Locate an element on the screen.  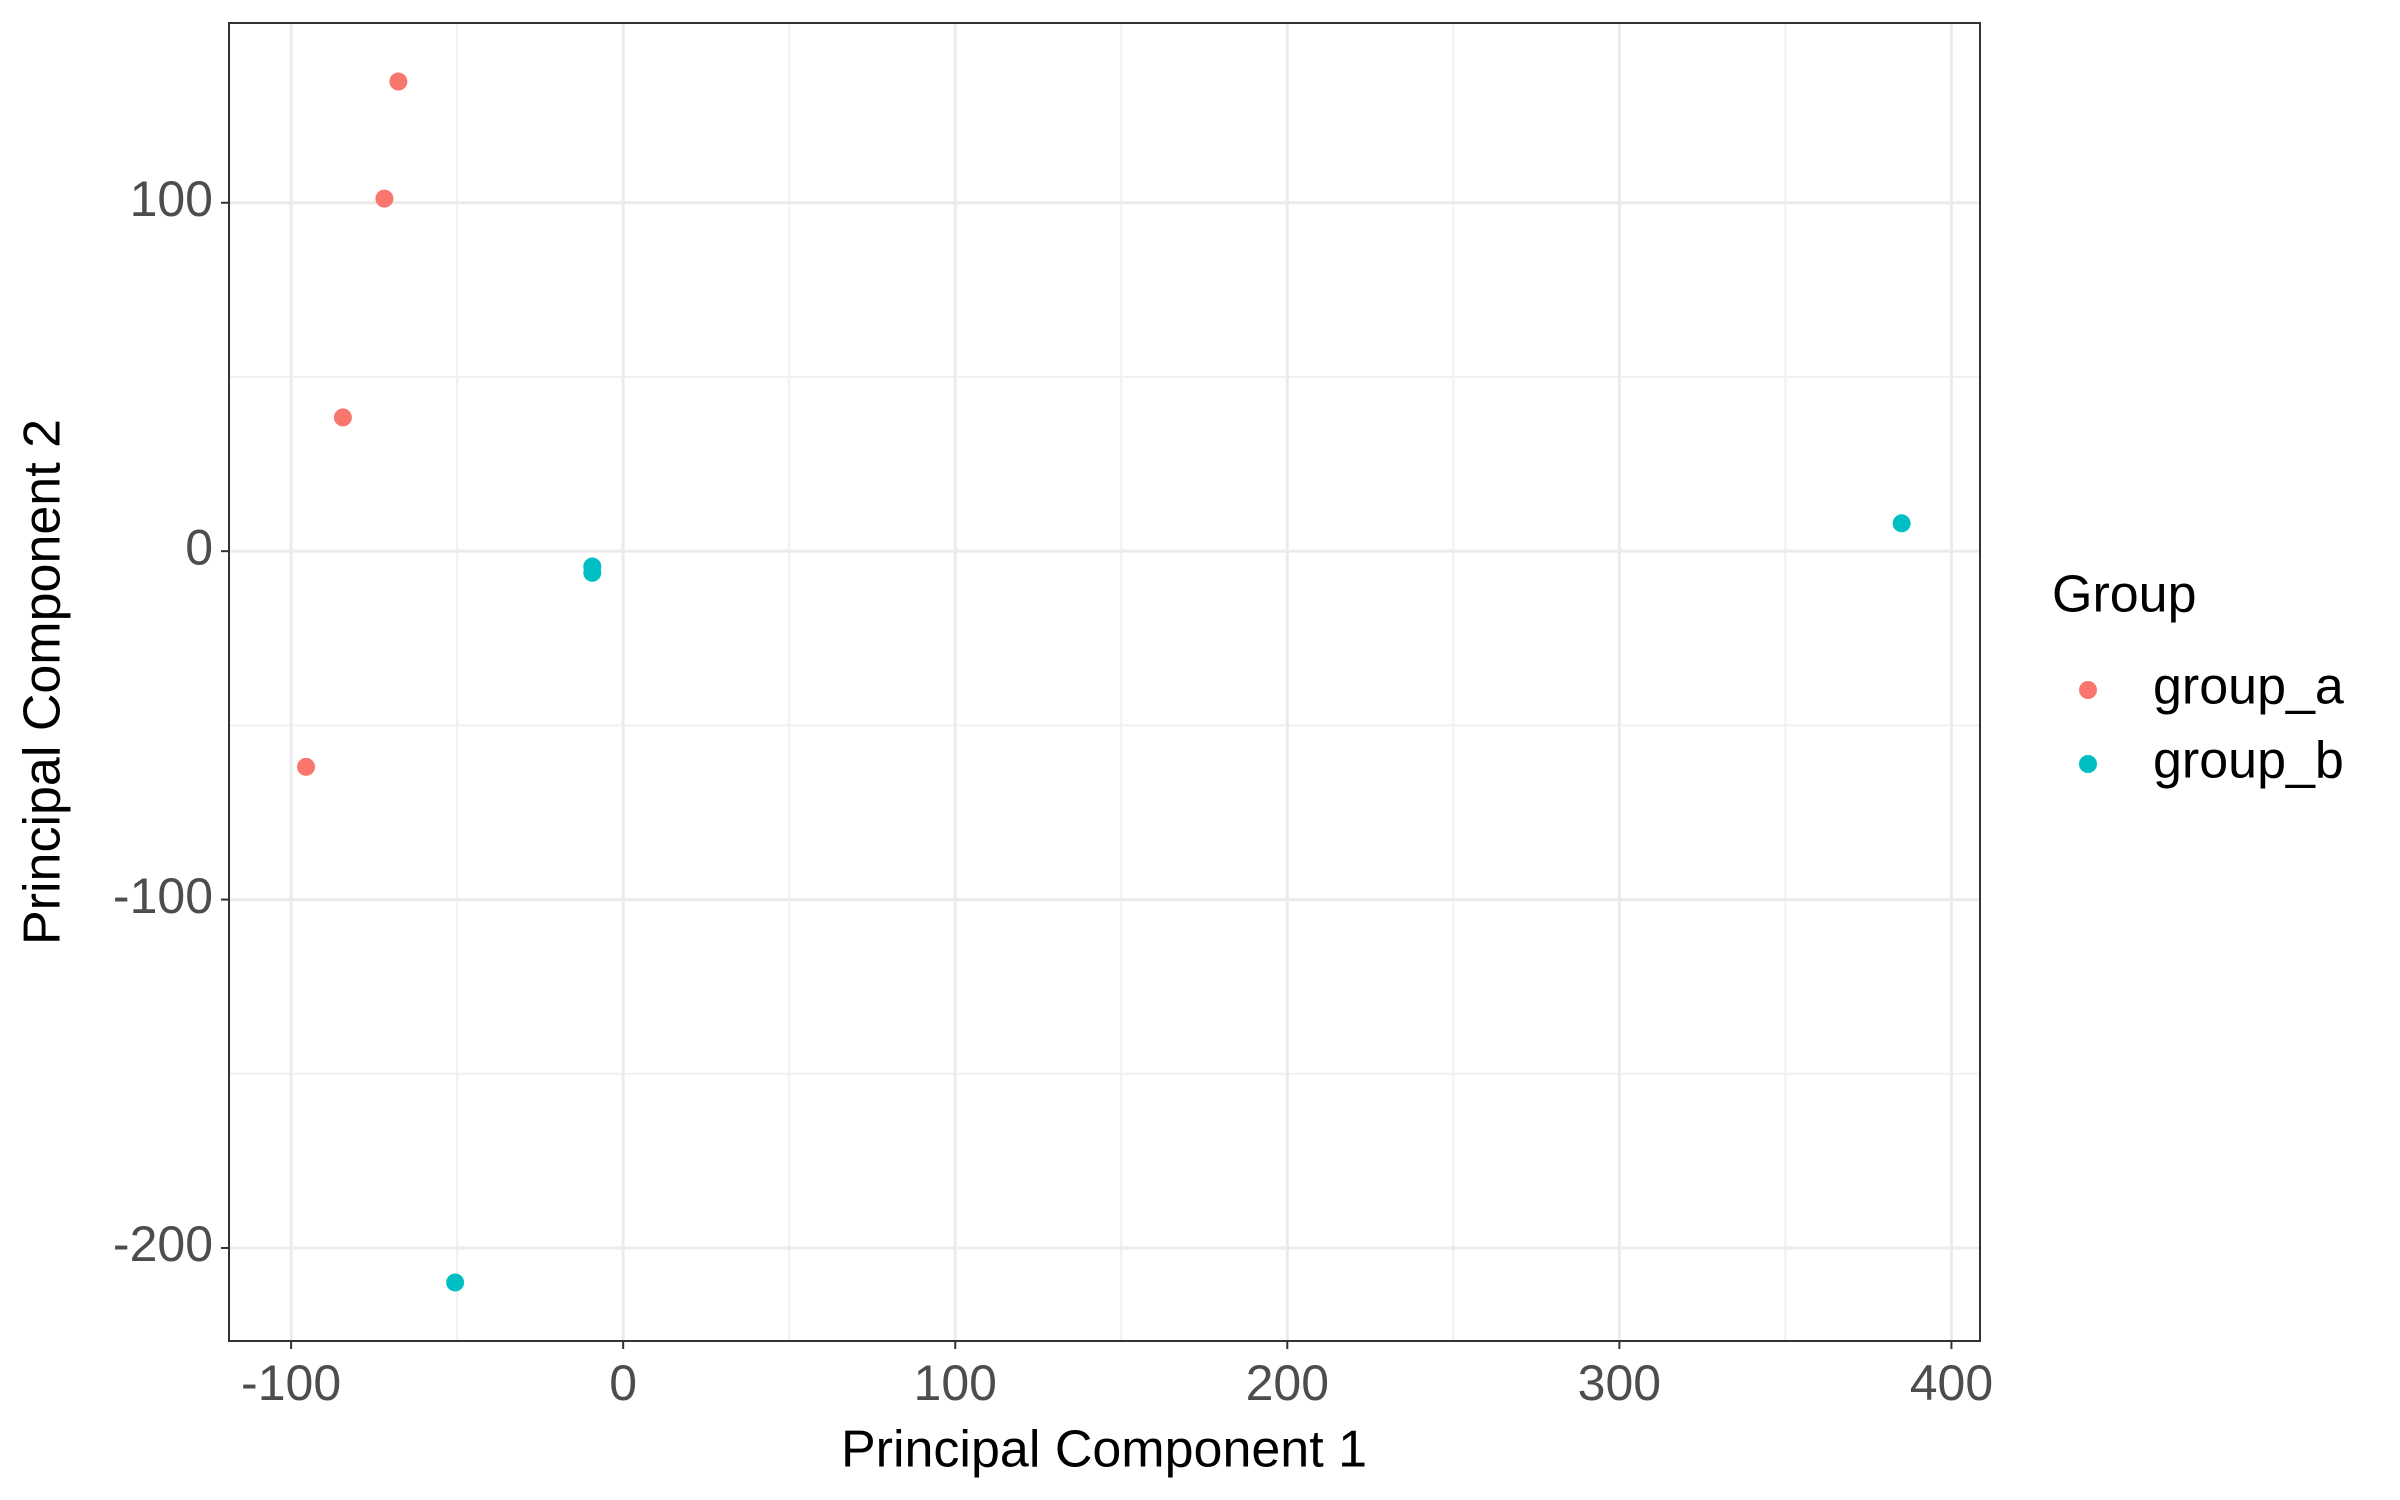
x-tick-label: 0 is located at coordinates (623, 1383).